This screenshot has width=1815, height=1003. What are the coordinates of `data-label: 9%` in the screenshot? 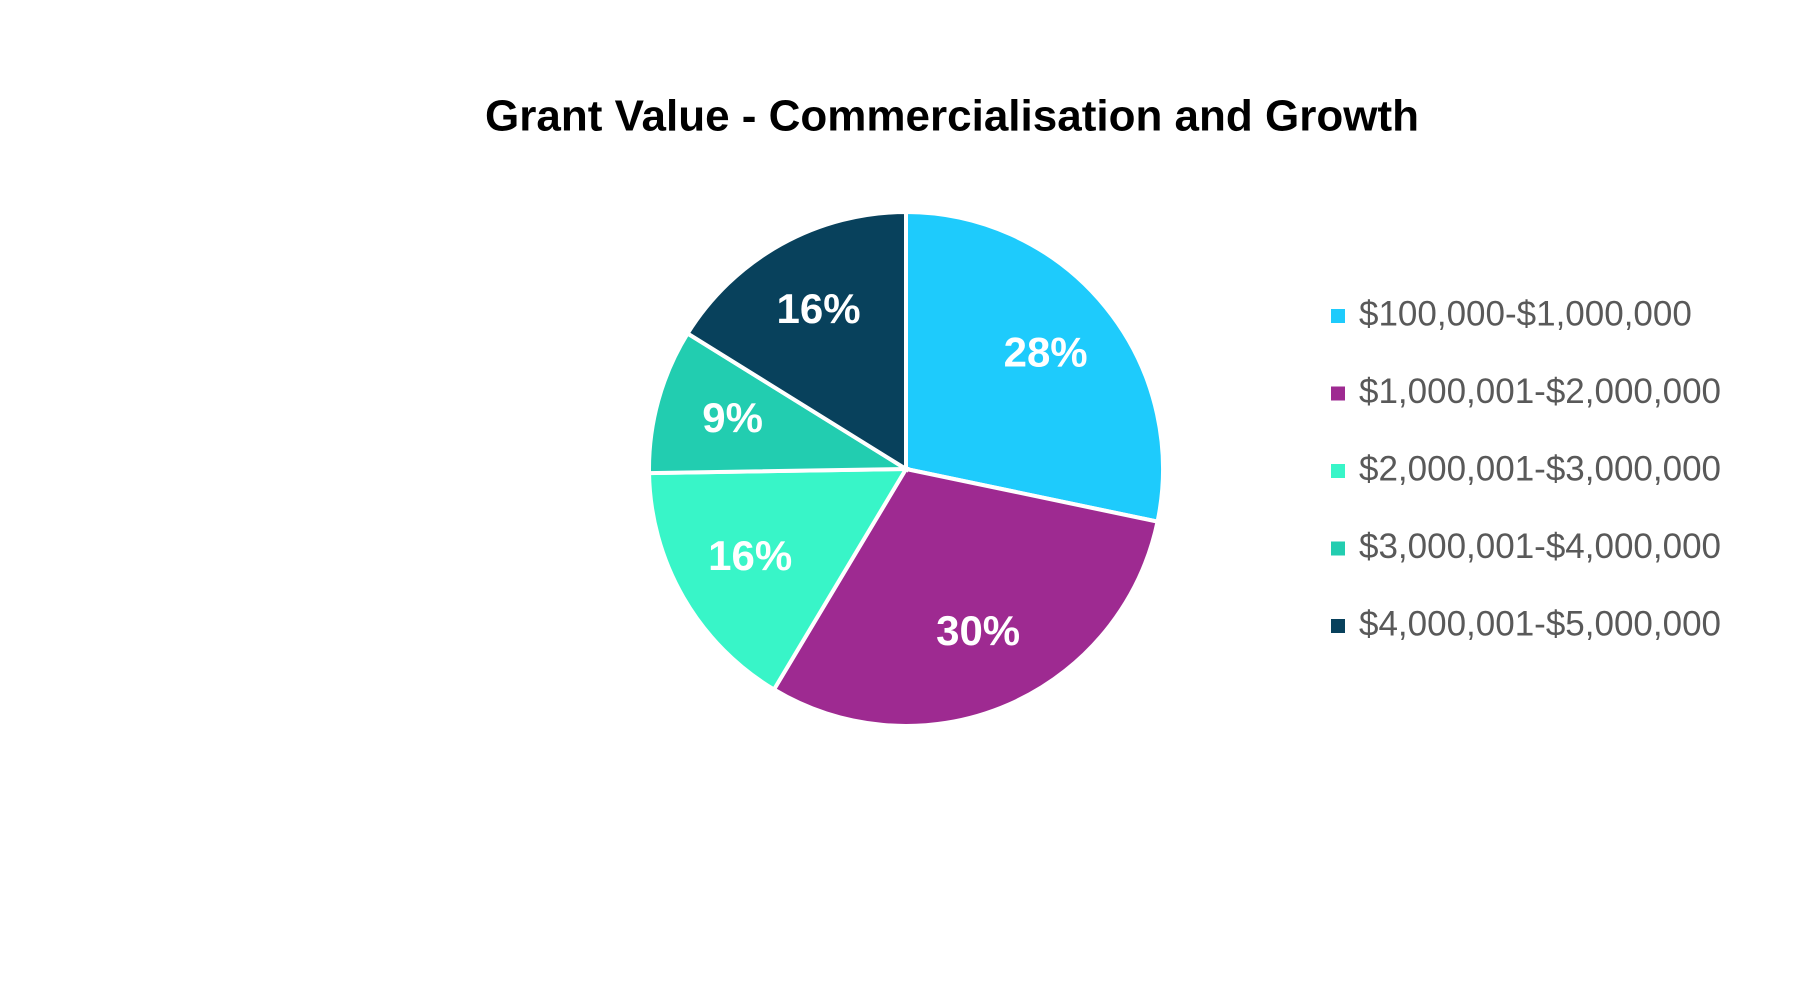 It's located at (732, 417).